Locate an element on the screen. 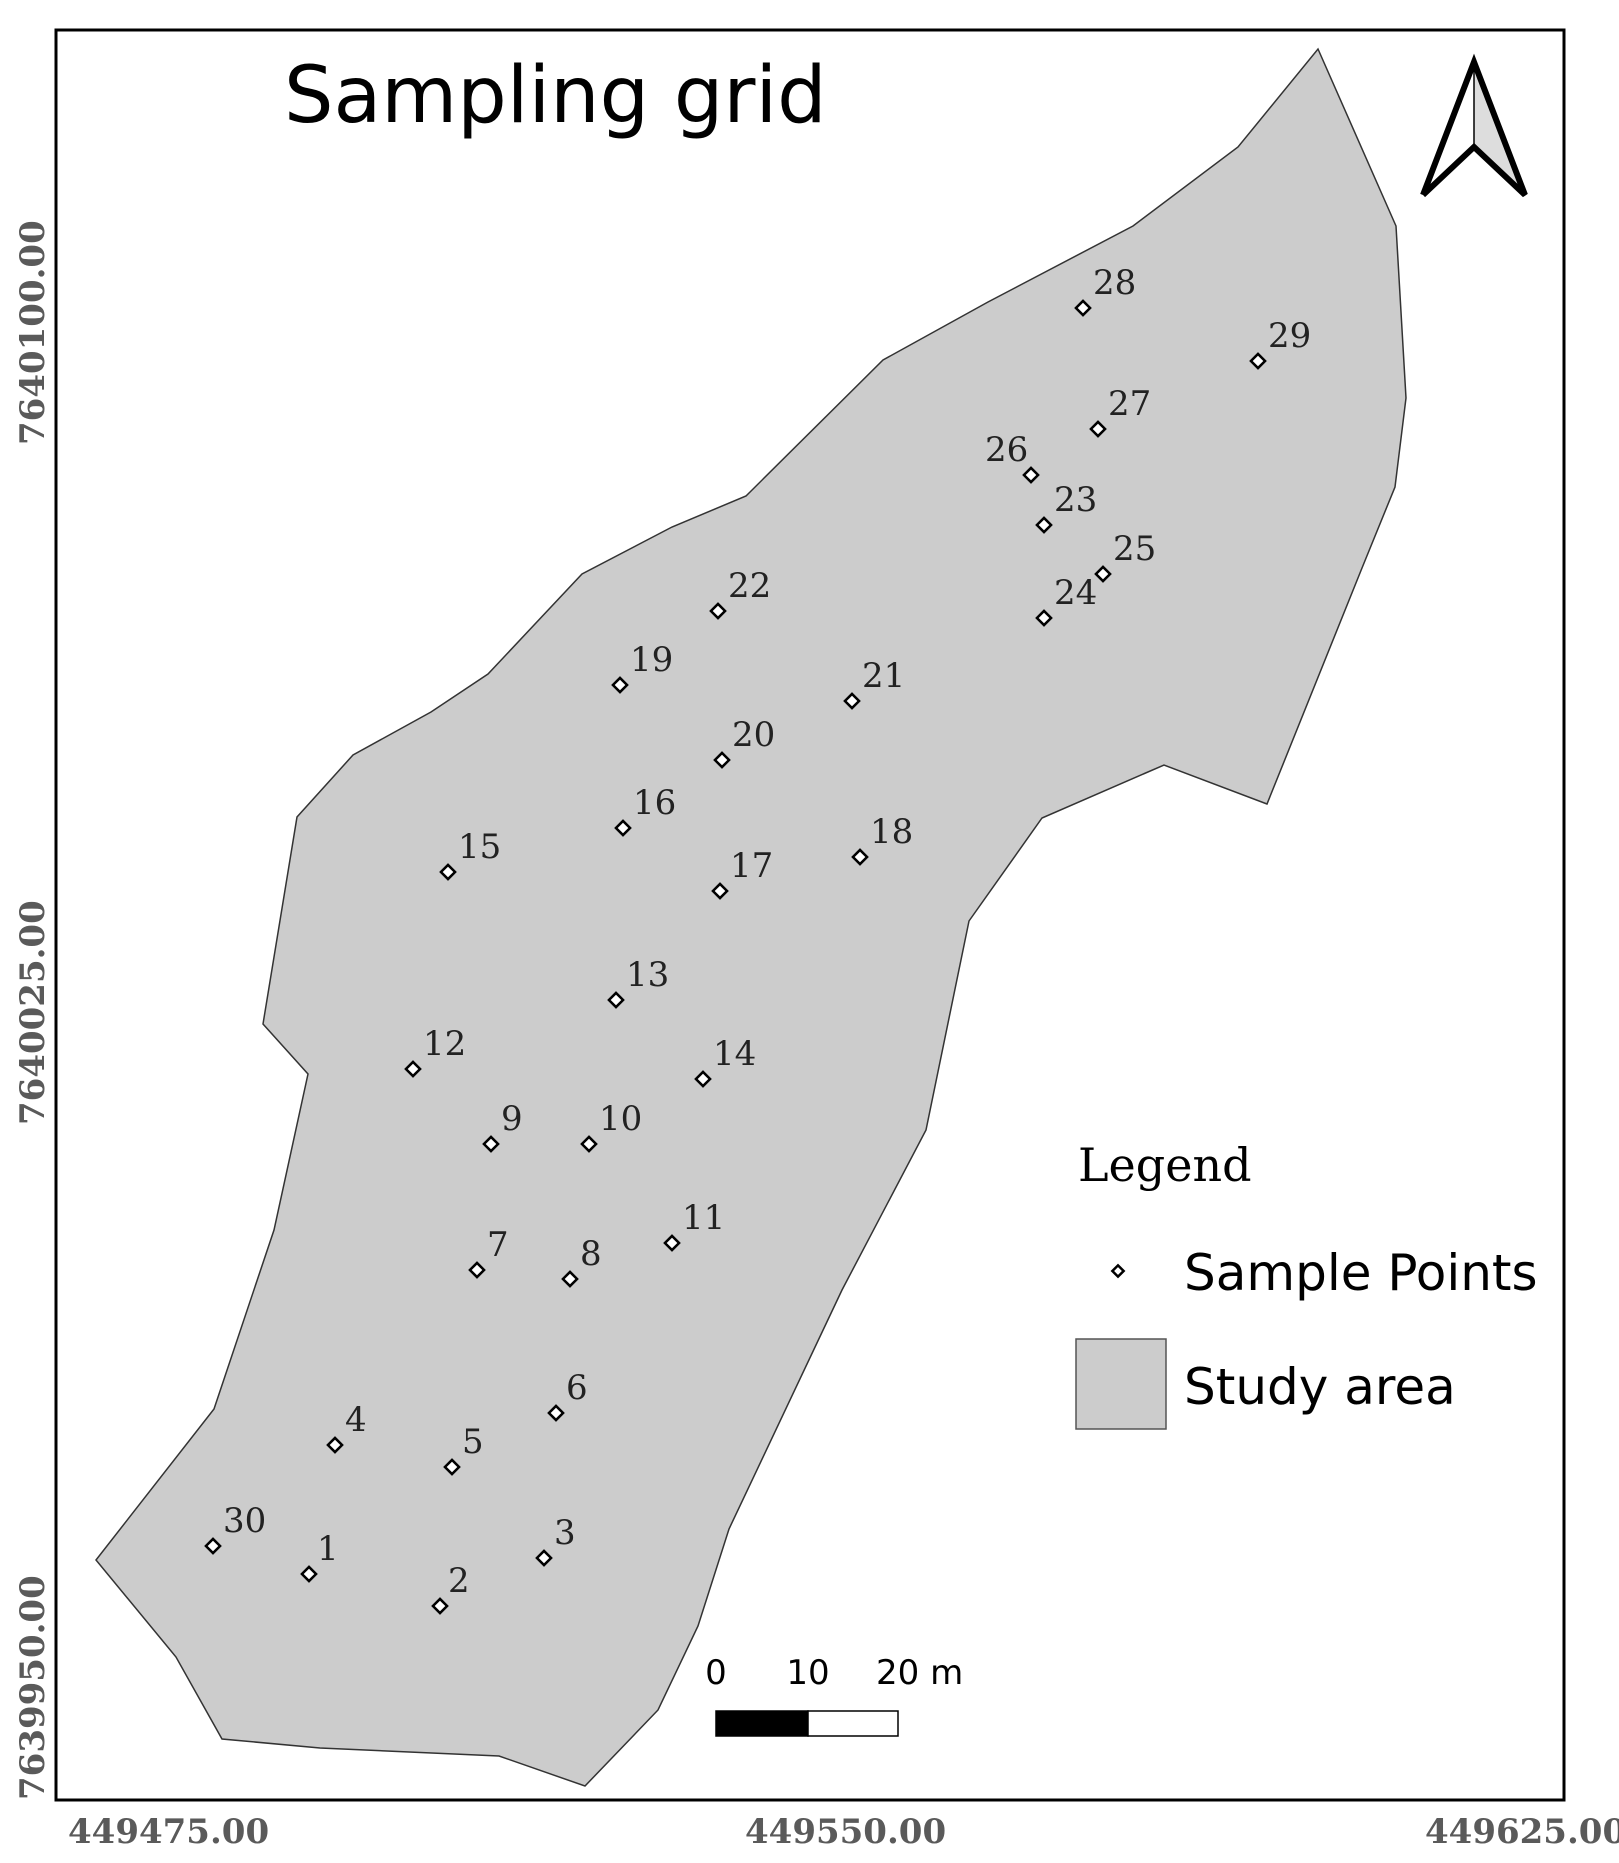 This screenshot has height=1863, width=1619. x-coord-label: 449625.00 is located at coordinates (1522, 1832).